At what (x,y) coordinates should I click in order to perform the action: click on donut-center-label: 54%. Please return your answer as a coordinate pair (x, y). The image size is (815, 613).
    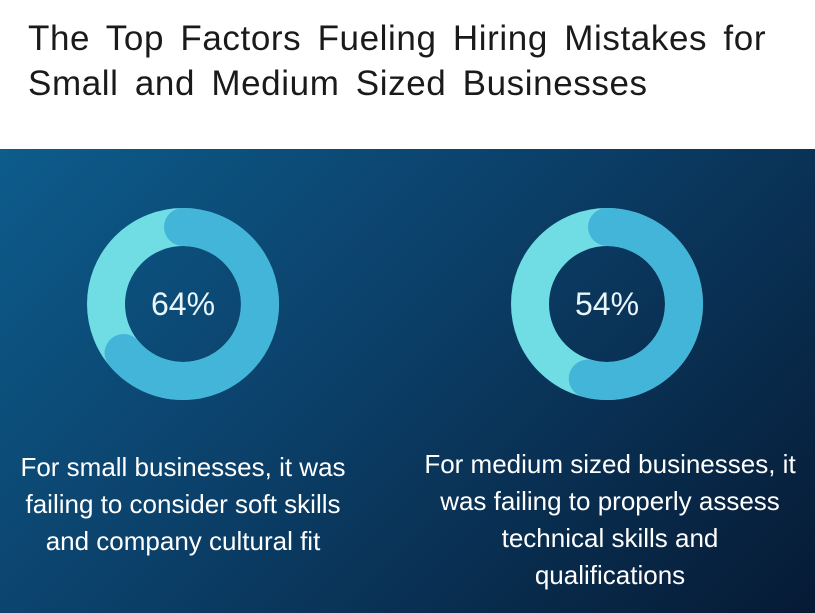
    Looking at the image, I should click on (607, 304).